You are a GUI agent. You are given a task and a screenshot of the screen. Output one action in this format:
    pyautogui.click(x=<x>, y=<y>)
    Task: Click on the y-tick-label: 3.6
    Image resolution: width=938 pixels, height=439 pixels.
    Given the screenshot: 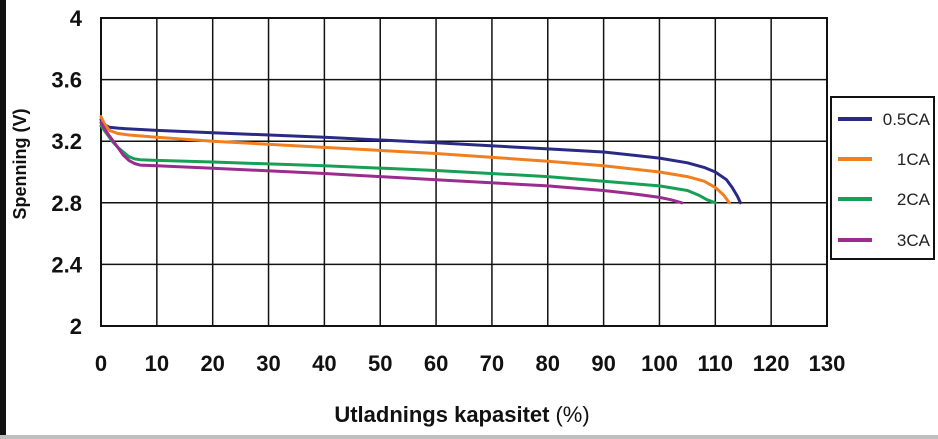 What is the action you would take?
    pyautogui.click(x=66, y=80)
    